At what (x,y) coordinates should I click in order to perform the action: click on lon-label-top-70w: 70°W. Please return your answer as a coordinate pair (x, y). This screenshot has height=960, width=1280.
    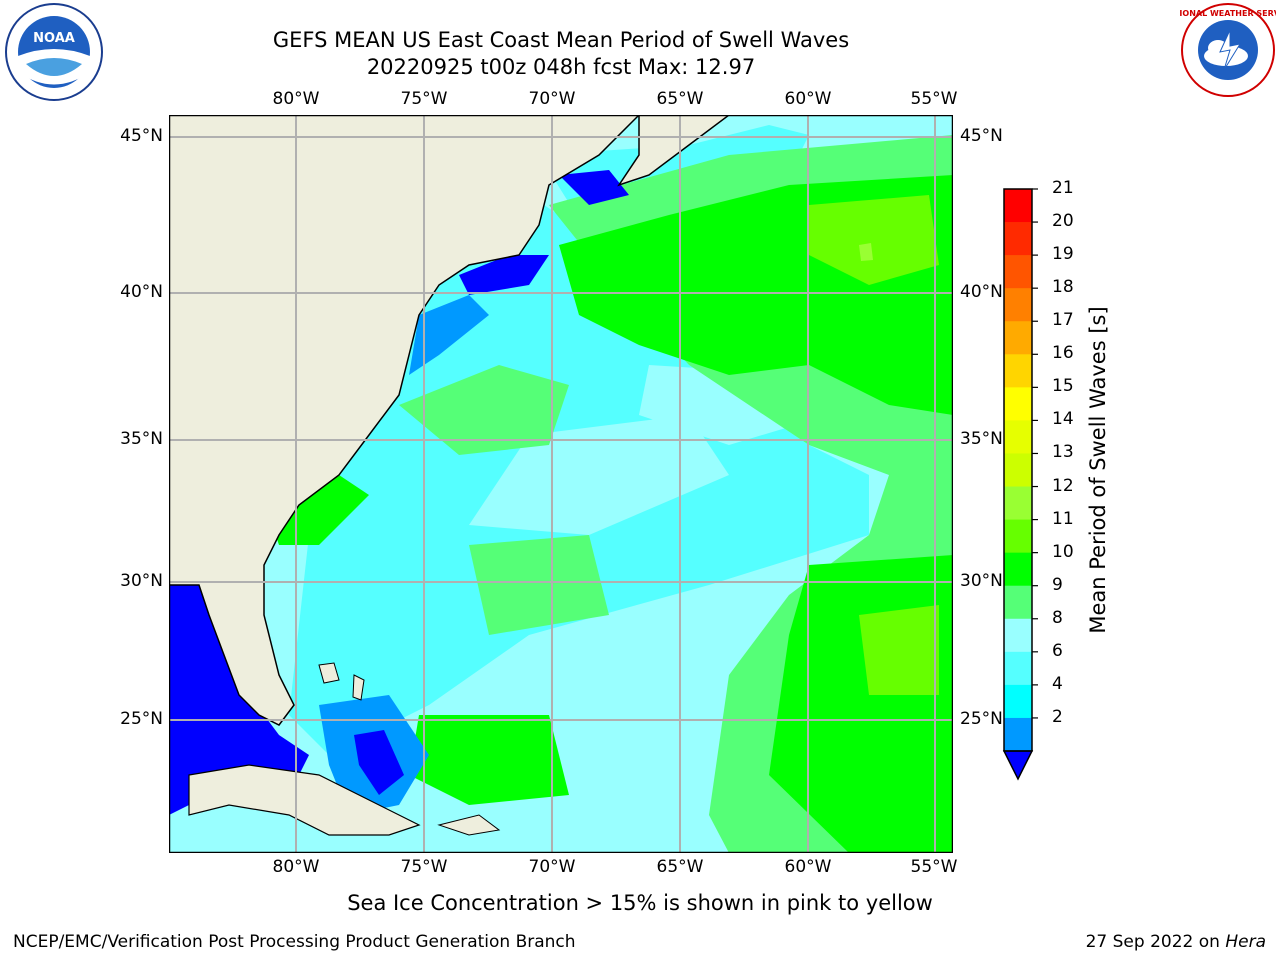
    Looking at the image, I should click on (552, 99).